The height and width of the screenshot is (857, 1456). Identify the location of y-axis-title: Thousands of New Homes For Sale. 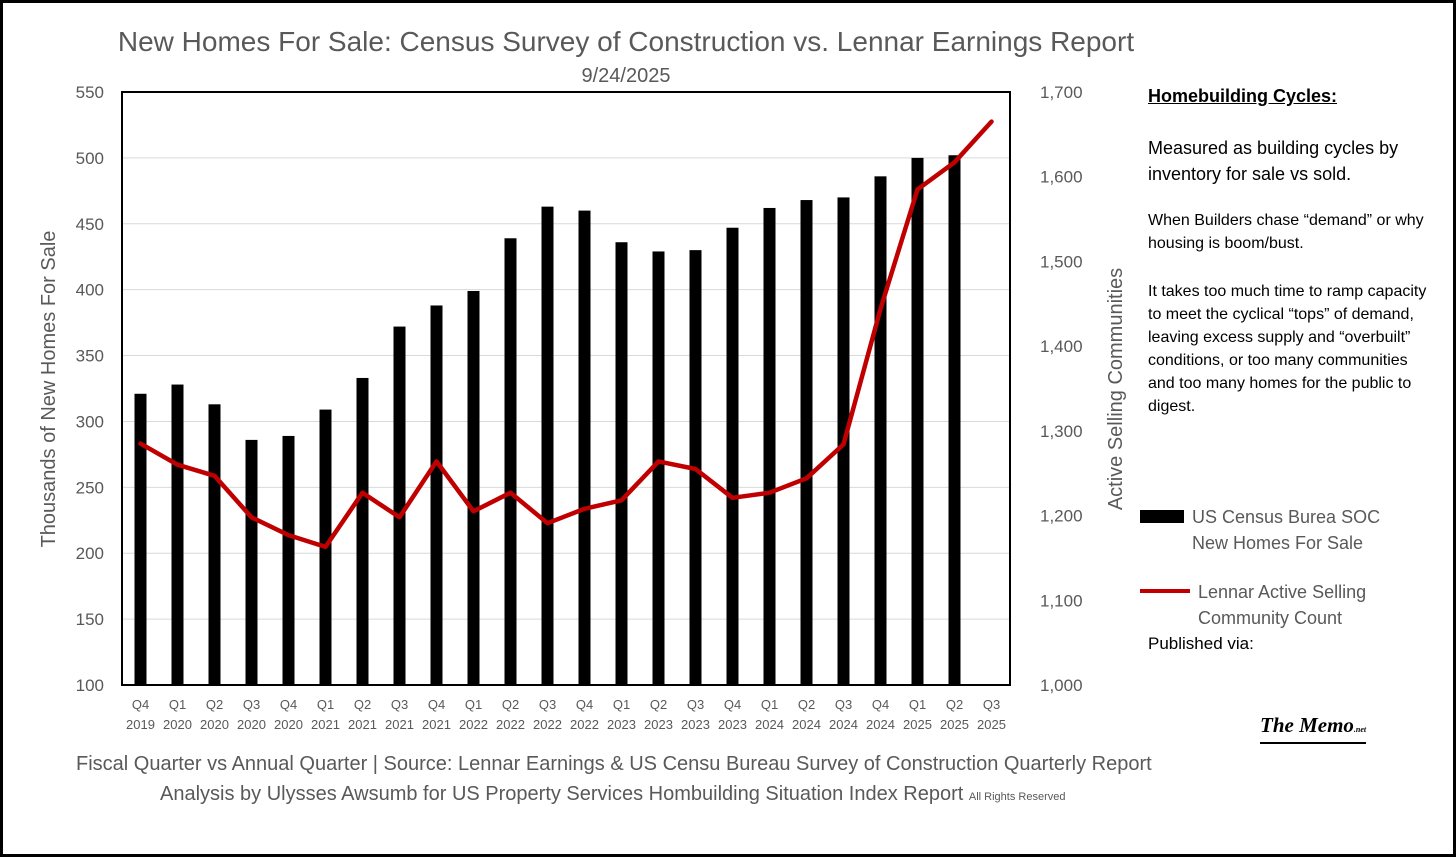
(49, 389).